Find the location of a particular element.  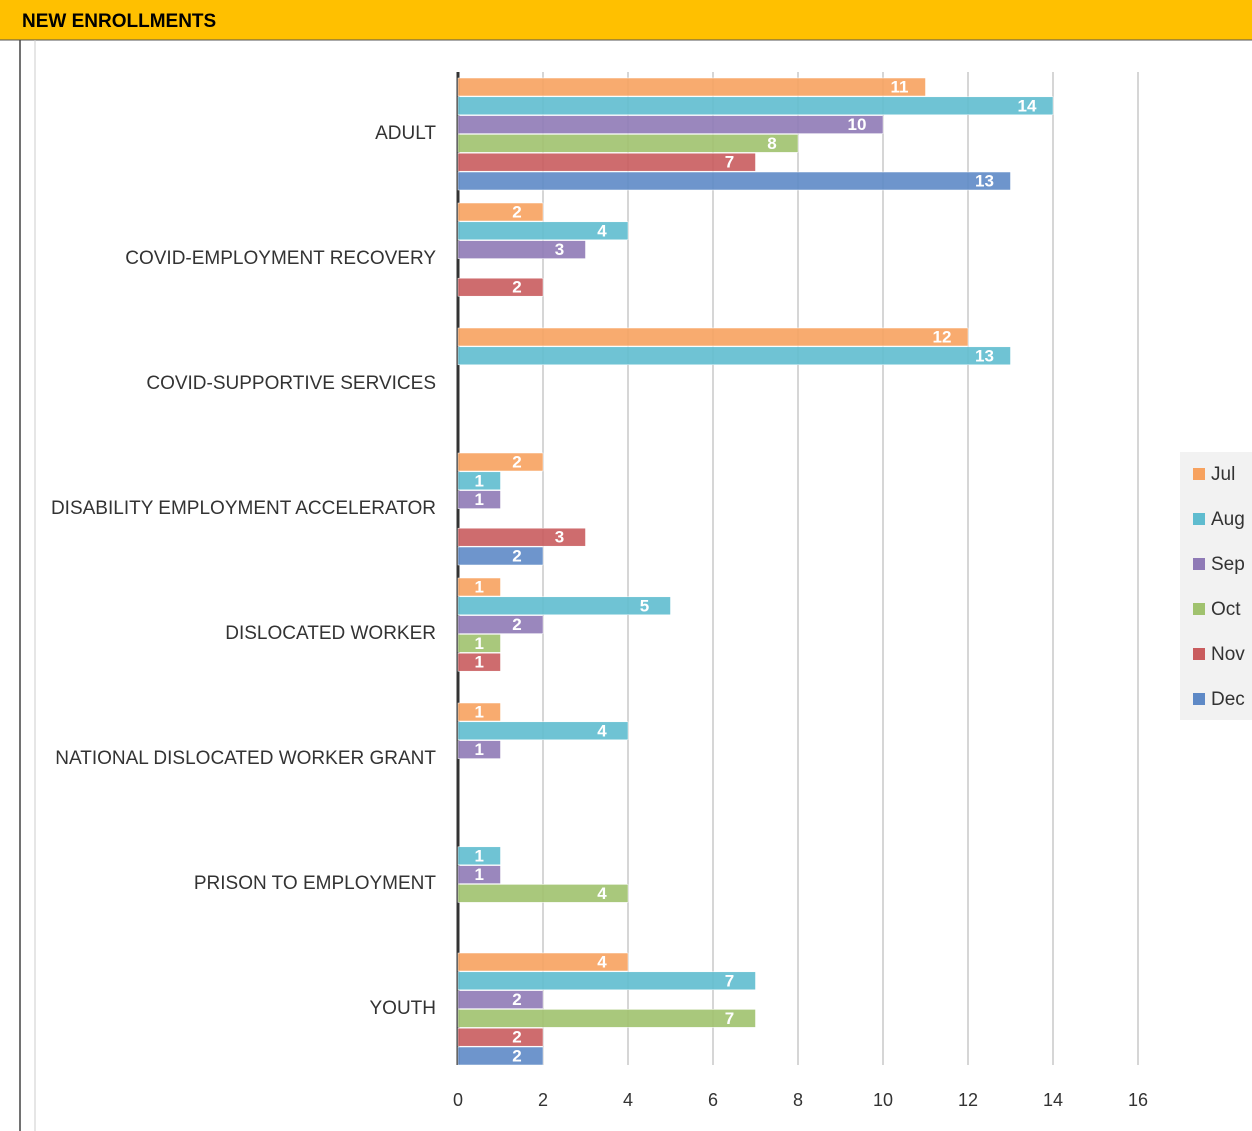

x-tick-label: 14 is located at coordinates (1053, 1100).